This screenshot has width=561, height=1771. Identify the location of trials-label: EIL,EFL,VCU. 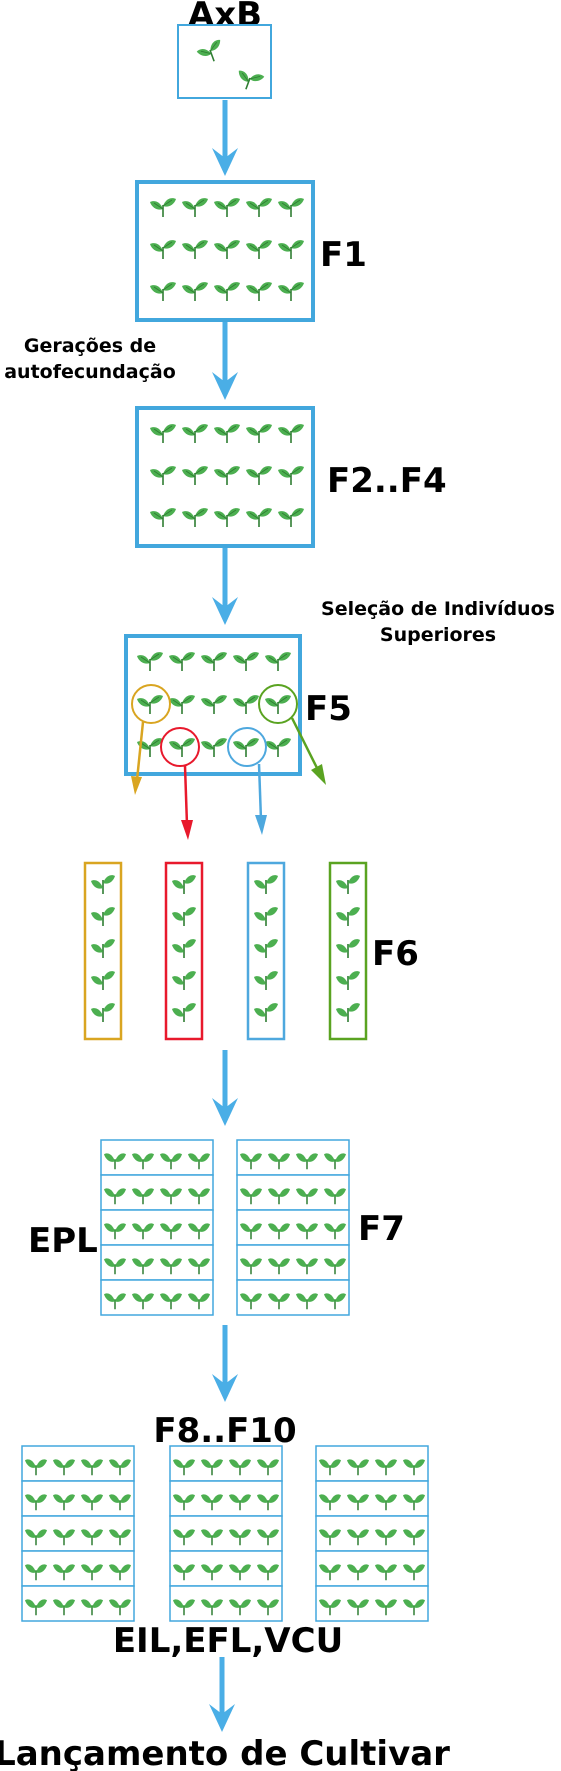
(228, 1641).